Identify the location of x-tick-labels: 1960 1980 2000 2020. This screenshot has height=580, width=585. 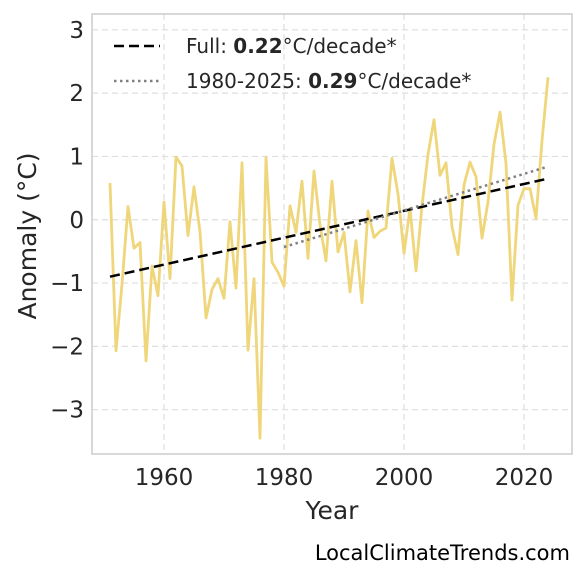
(344, 478).